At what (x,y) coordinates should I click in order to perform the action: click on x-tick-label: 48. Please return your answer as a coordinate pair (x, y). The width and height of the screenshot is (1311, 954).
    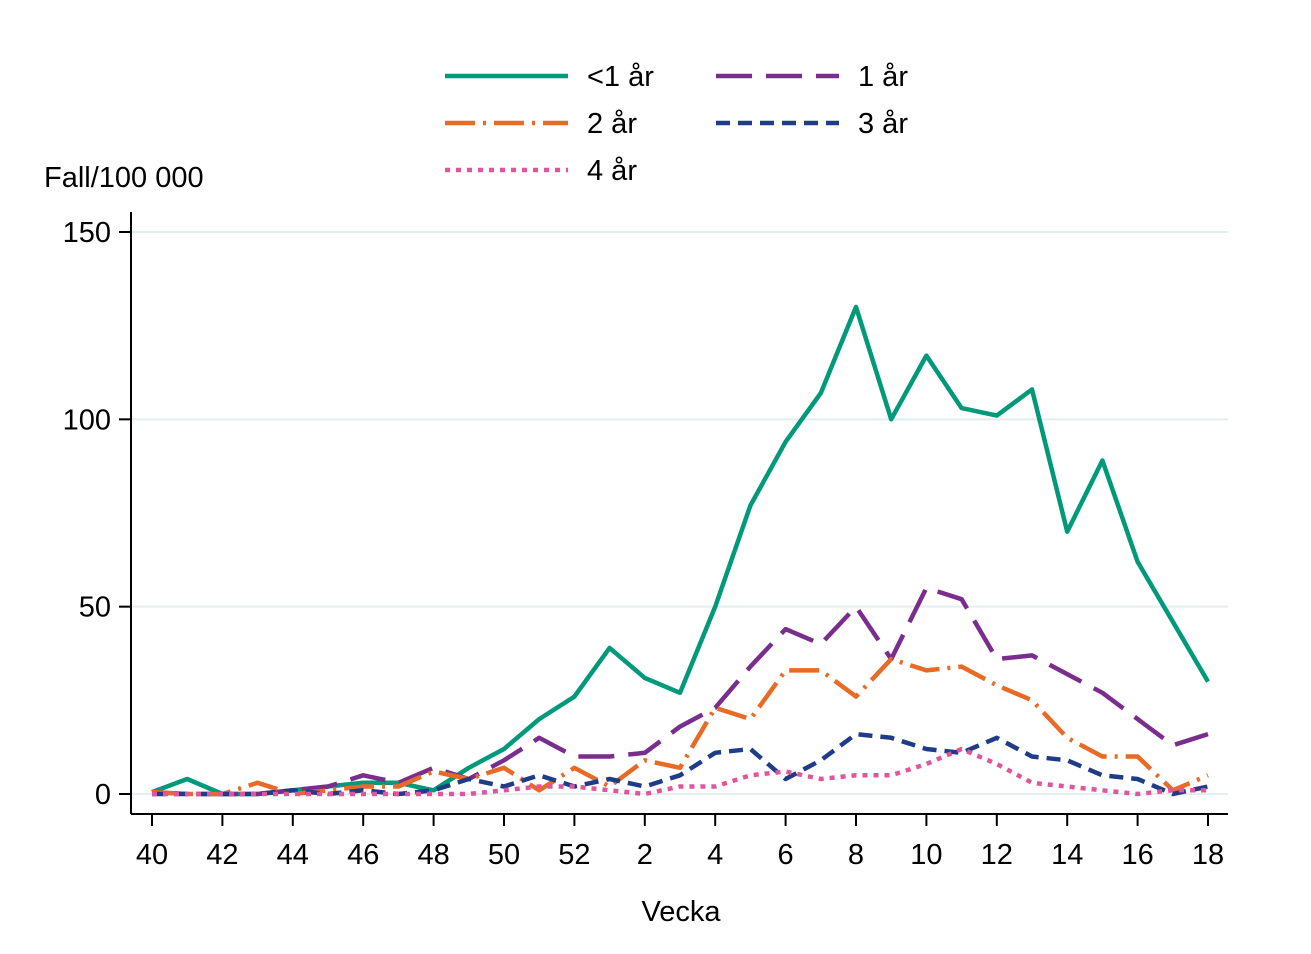
    Looking at the image, I should click on (433, 855).